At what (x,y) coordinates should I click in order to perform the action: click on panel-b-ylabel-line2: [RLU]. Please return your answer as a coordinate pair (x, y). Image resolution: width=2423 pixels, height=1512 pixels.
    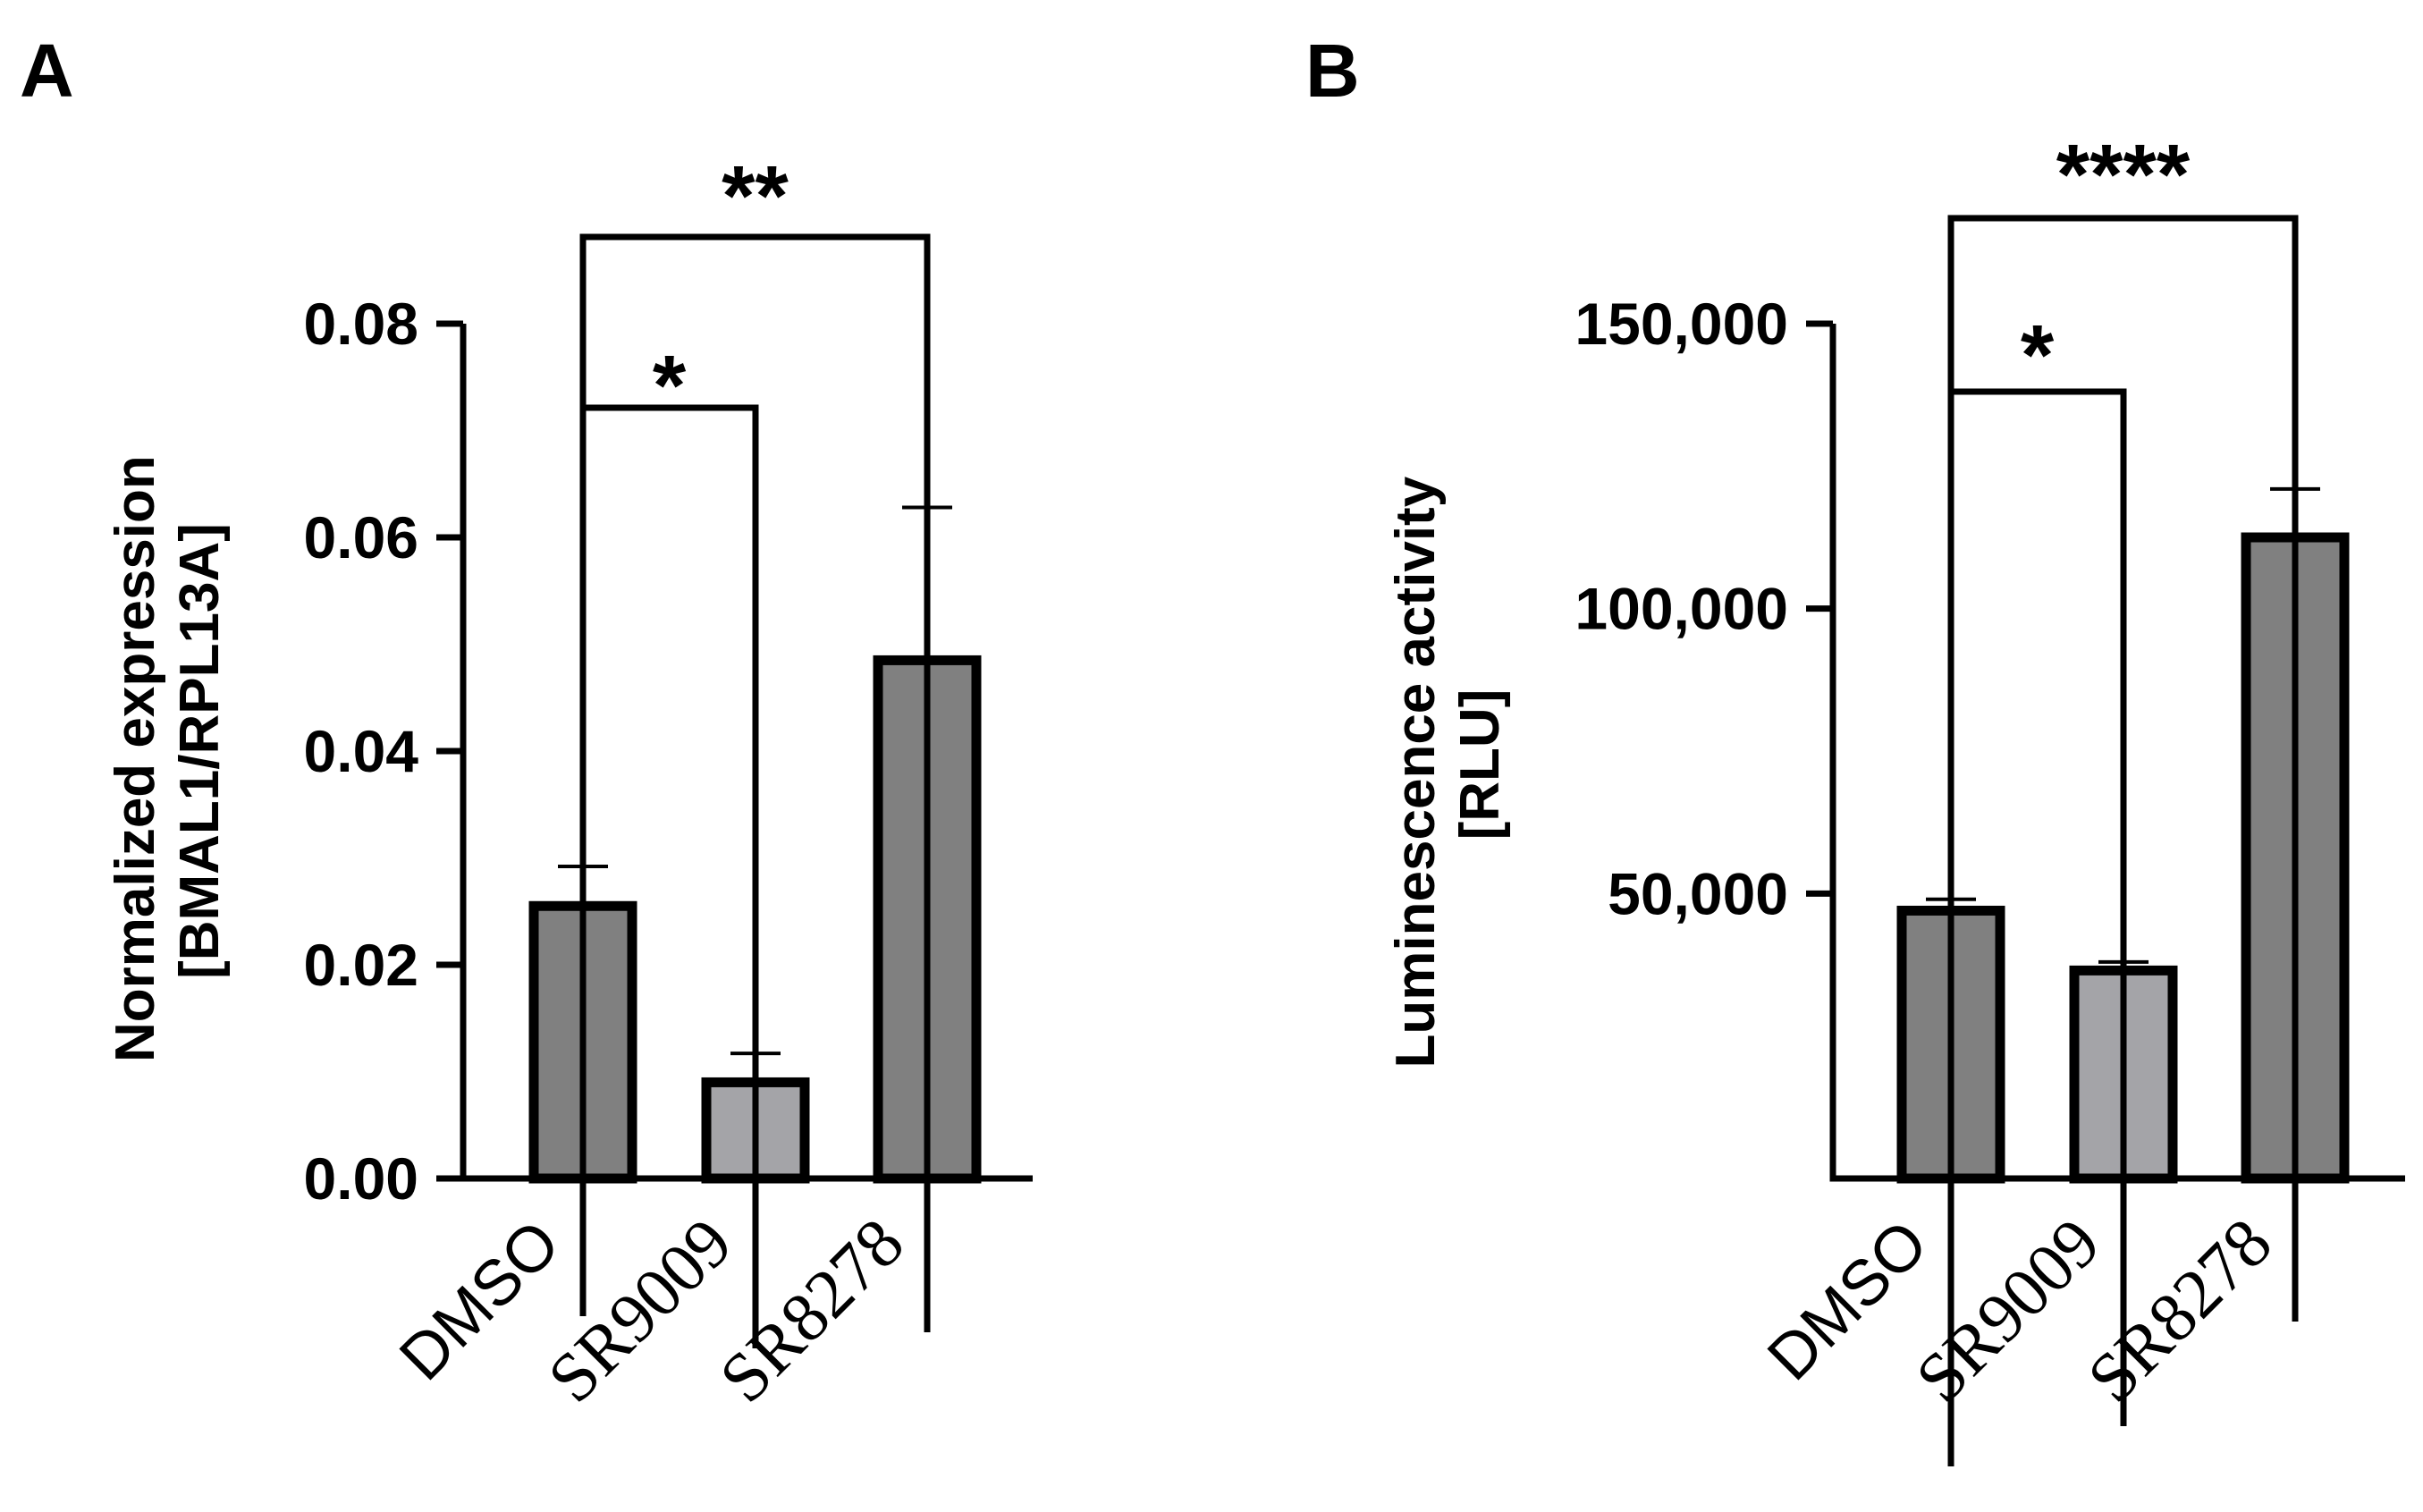
    Looking at the image, I should click on (1480, 764).